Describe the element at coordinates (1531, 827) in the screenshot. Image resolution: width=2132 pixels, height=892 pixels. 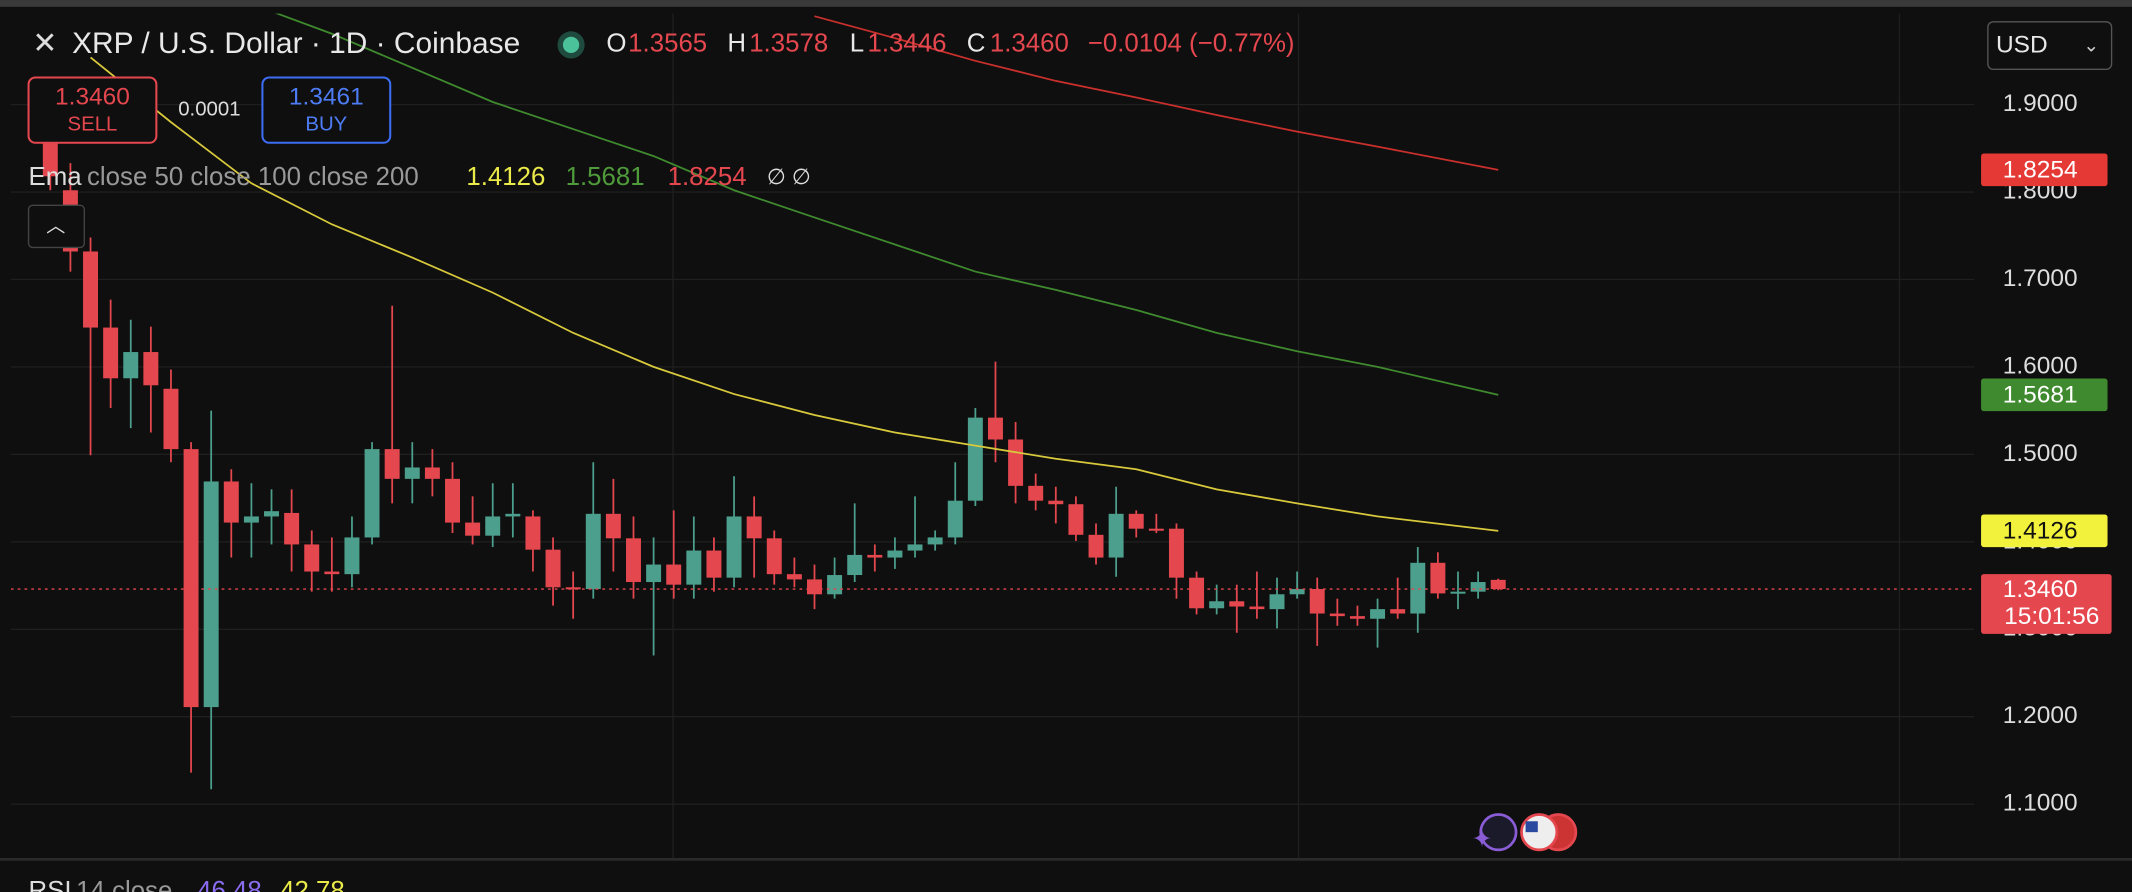
I see `flag-canton` at that location.